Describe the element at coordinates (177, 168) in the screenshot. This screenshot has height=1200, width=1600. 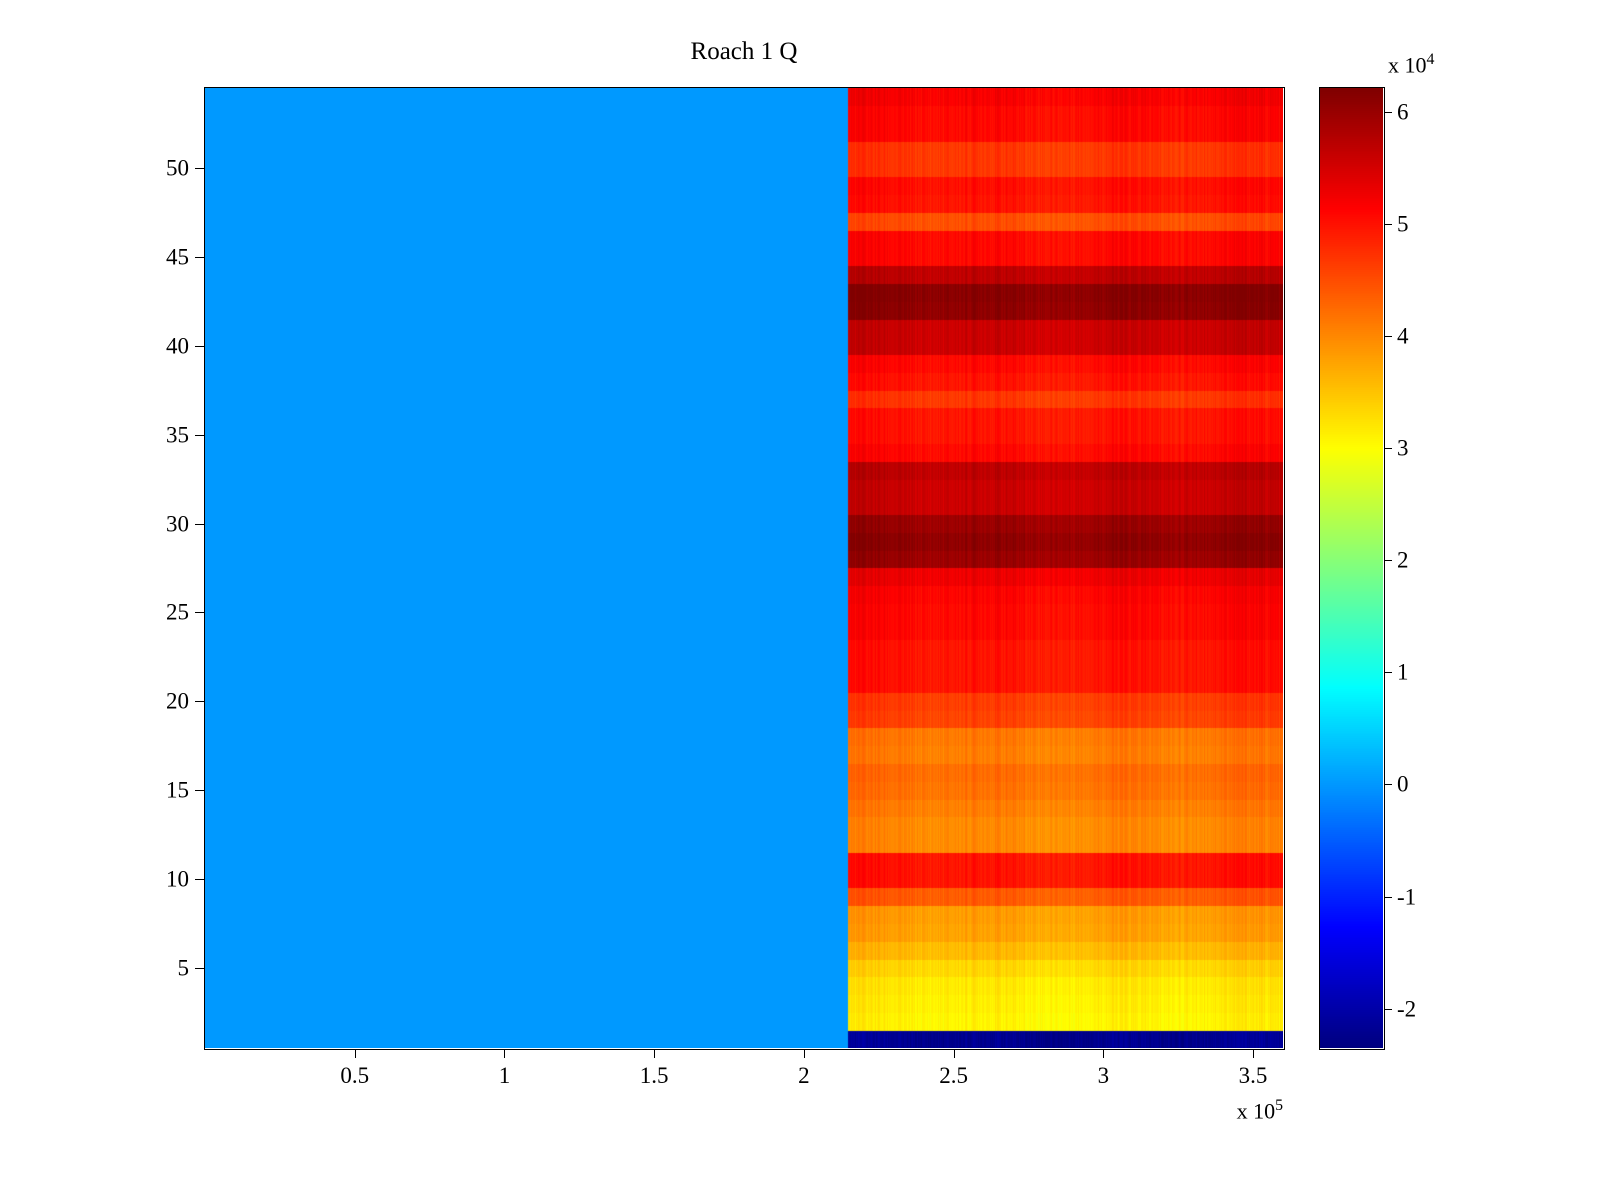
I see `y-tick-label: 50` at that location.